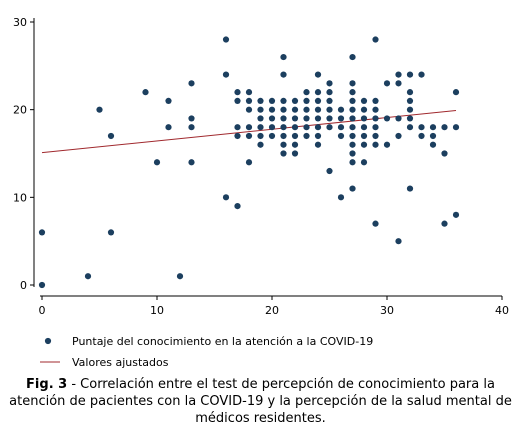  What do you see at coordinates (272, 310) in the screenshot?
I see `x-tick-label: 20` at bounding box center [272, 310].